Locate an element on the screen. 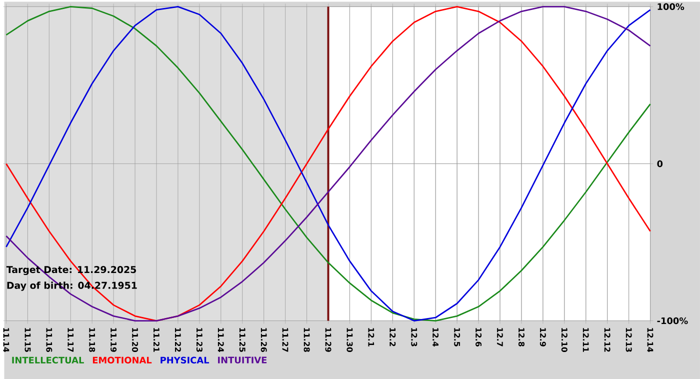  annotation: Target Date: 11.29.2025 is located at coordinates (71, 270).